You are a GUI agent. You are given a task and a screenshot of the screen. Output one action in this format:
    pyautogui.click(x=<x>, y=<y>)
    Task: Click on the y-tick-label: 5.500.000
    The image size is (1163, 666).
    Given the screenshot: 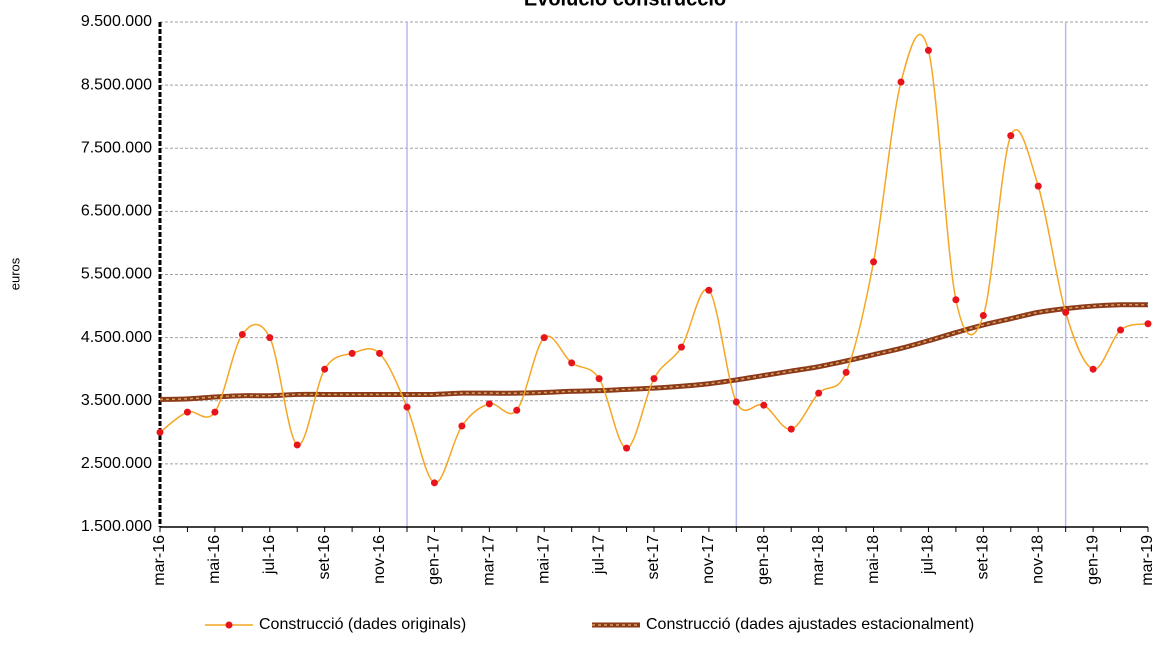 What is the action you would take?
    pyautogui.click(x=116, y=274)
    